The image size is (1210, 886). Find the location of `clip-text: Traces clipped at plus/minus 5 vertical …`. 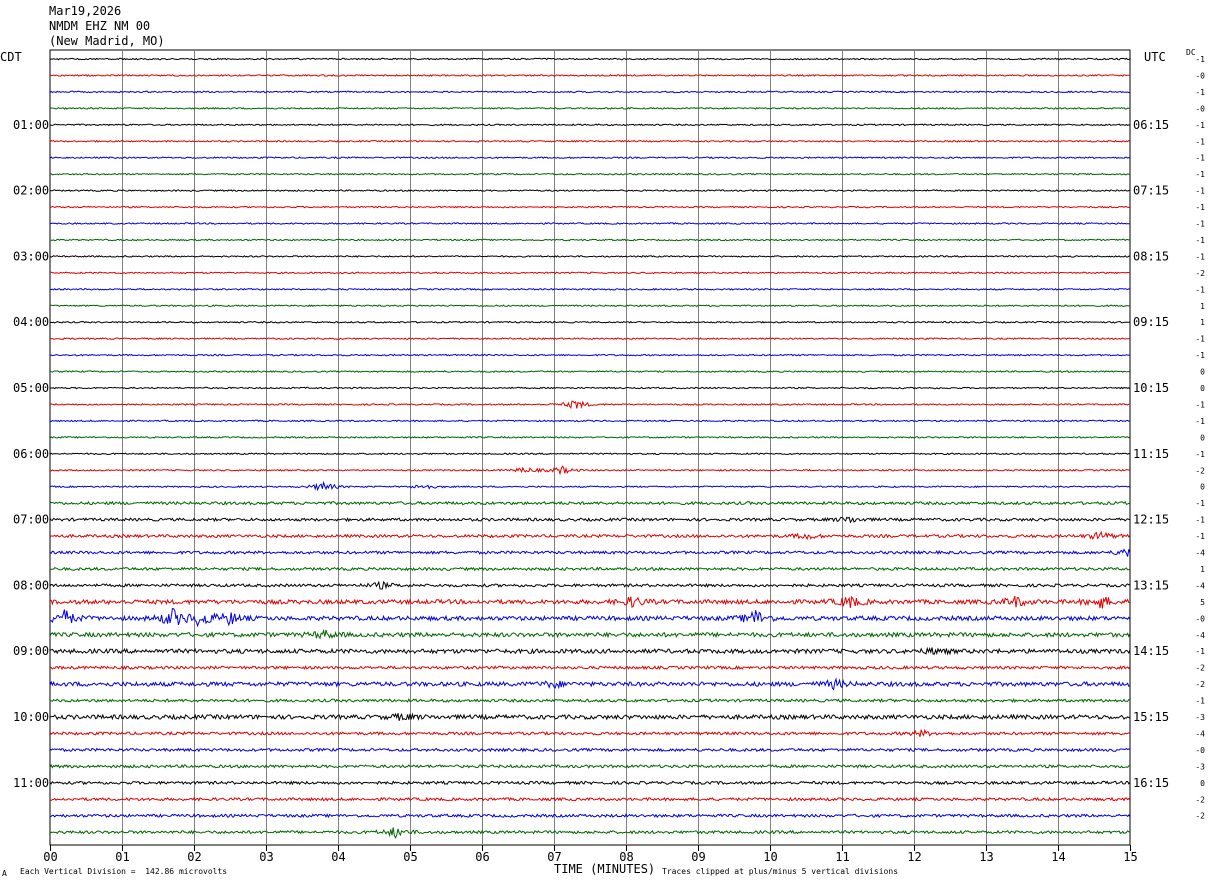

clip-text: Traces clipped at plus/minus 5 vertical … is located at coordinates (780, 871).